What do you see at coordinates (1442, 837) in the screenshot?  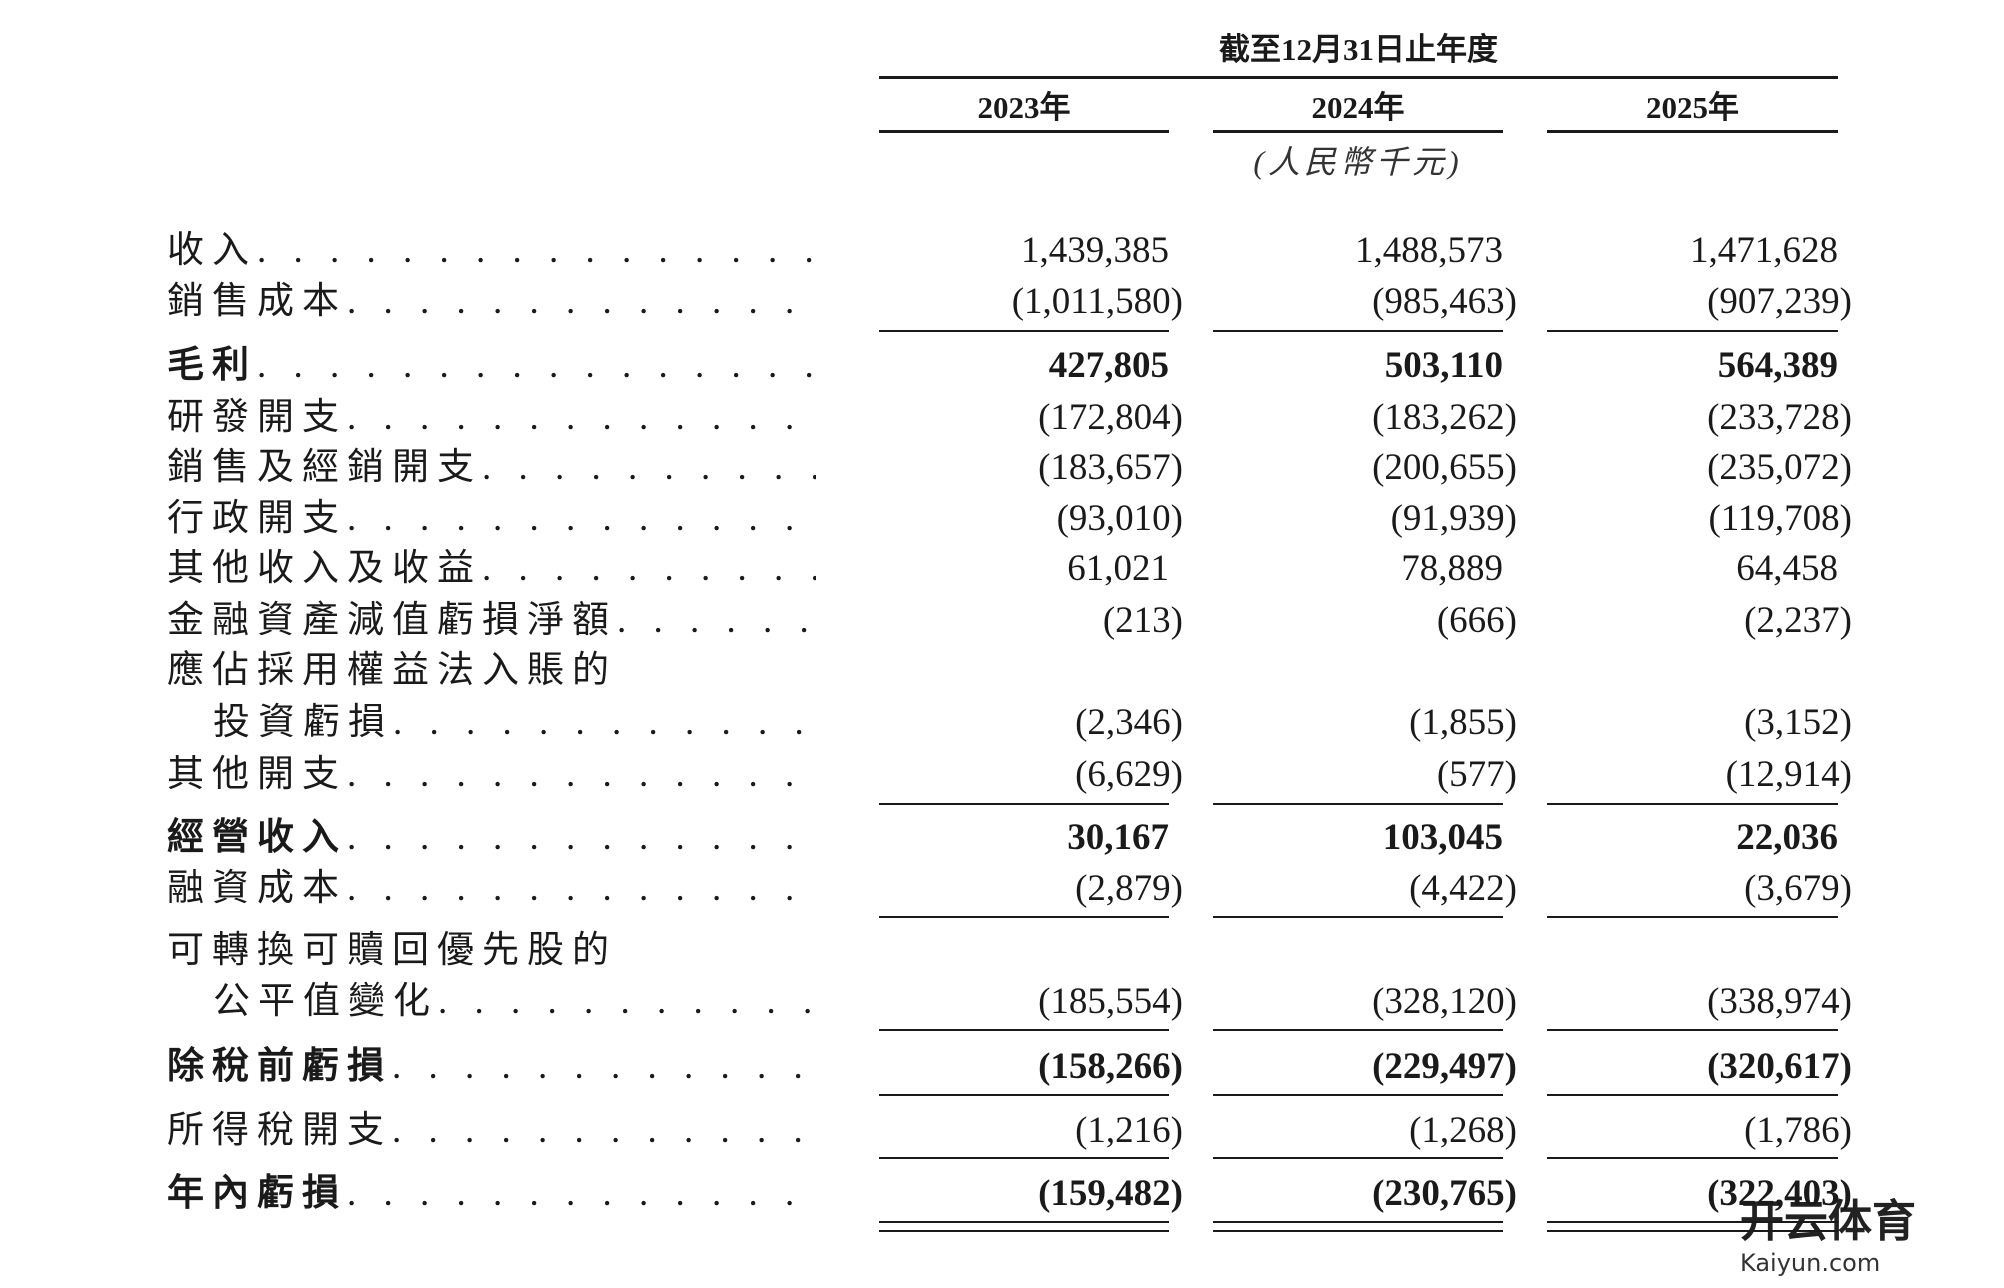 I see `cell-value: 103,045` at bounding box center [1442, 837].